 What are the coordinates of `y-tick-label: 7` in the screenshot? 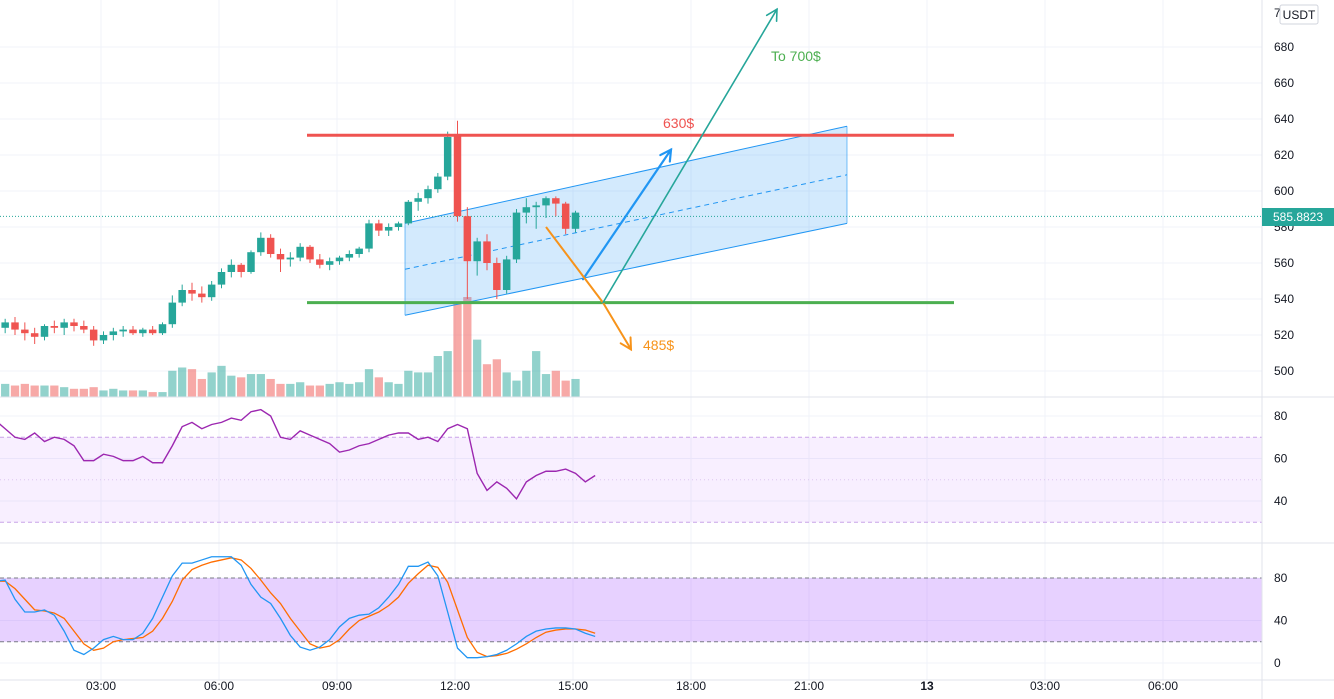 It's located at (1277, 13).